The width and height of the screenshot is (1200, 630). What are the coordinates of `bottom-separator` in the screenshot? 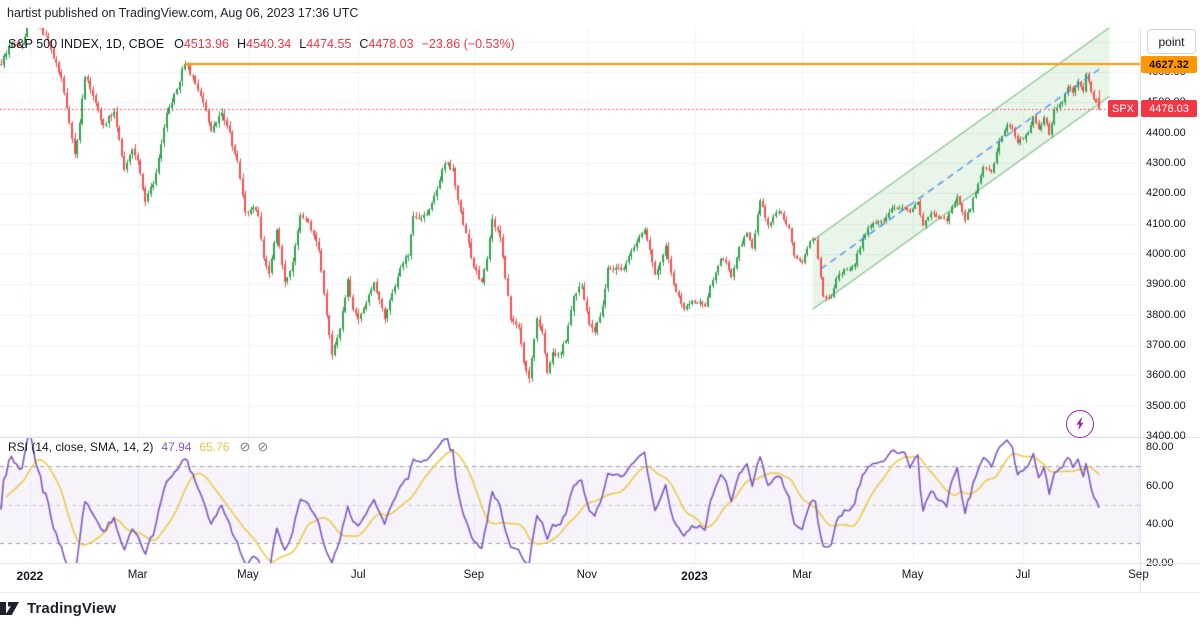 It's located at (600, 592).